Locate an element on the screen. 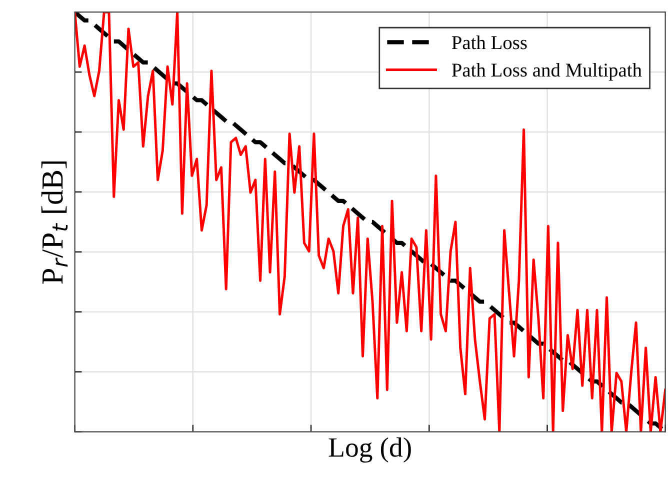 This screenshot has width=668, height=483. legend-label: Path Loss is located at coordinates (489, 43).